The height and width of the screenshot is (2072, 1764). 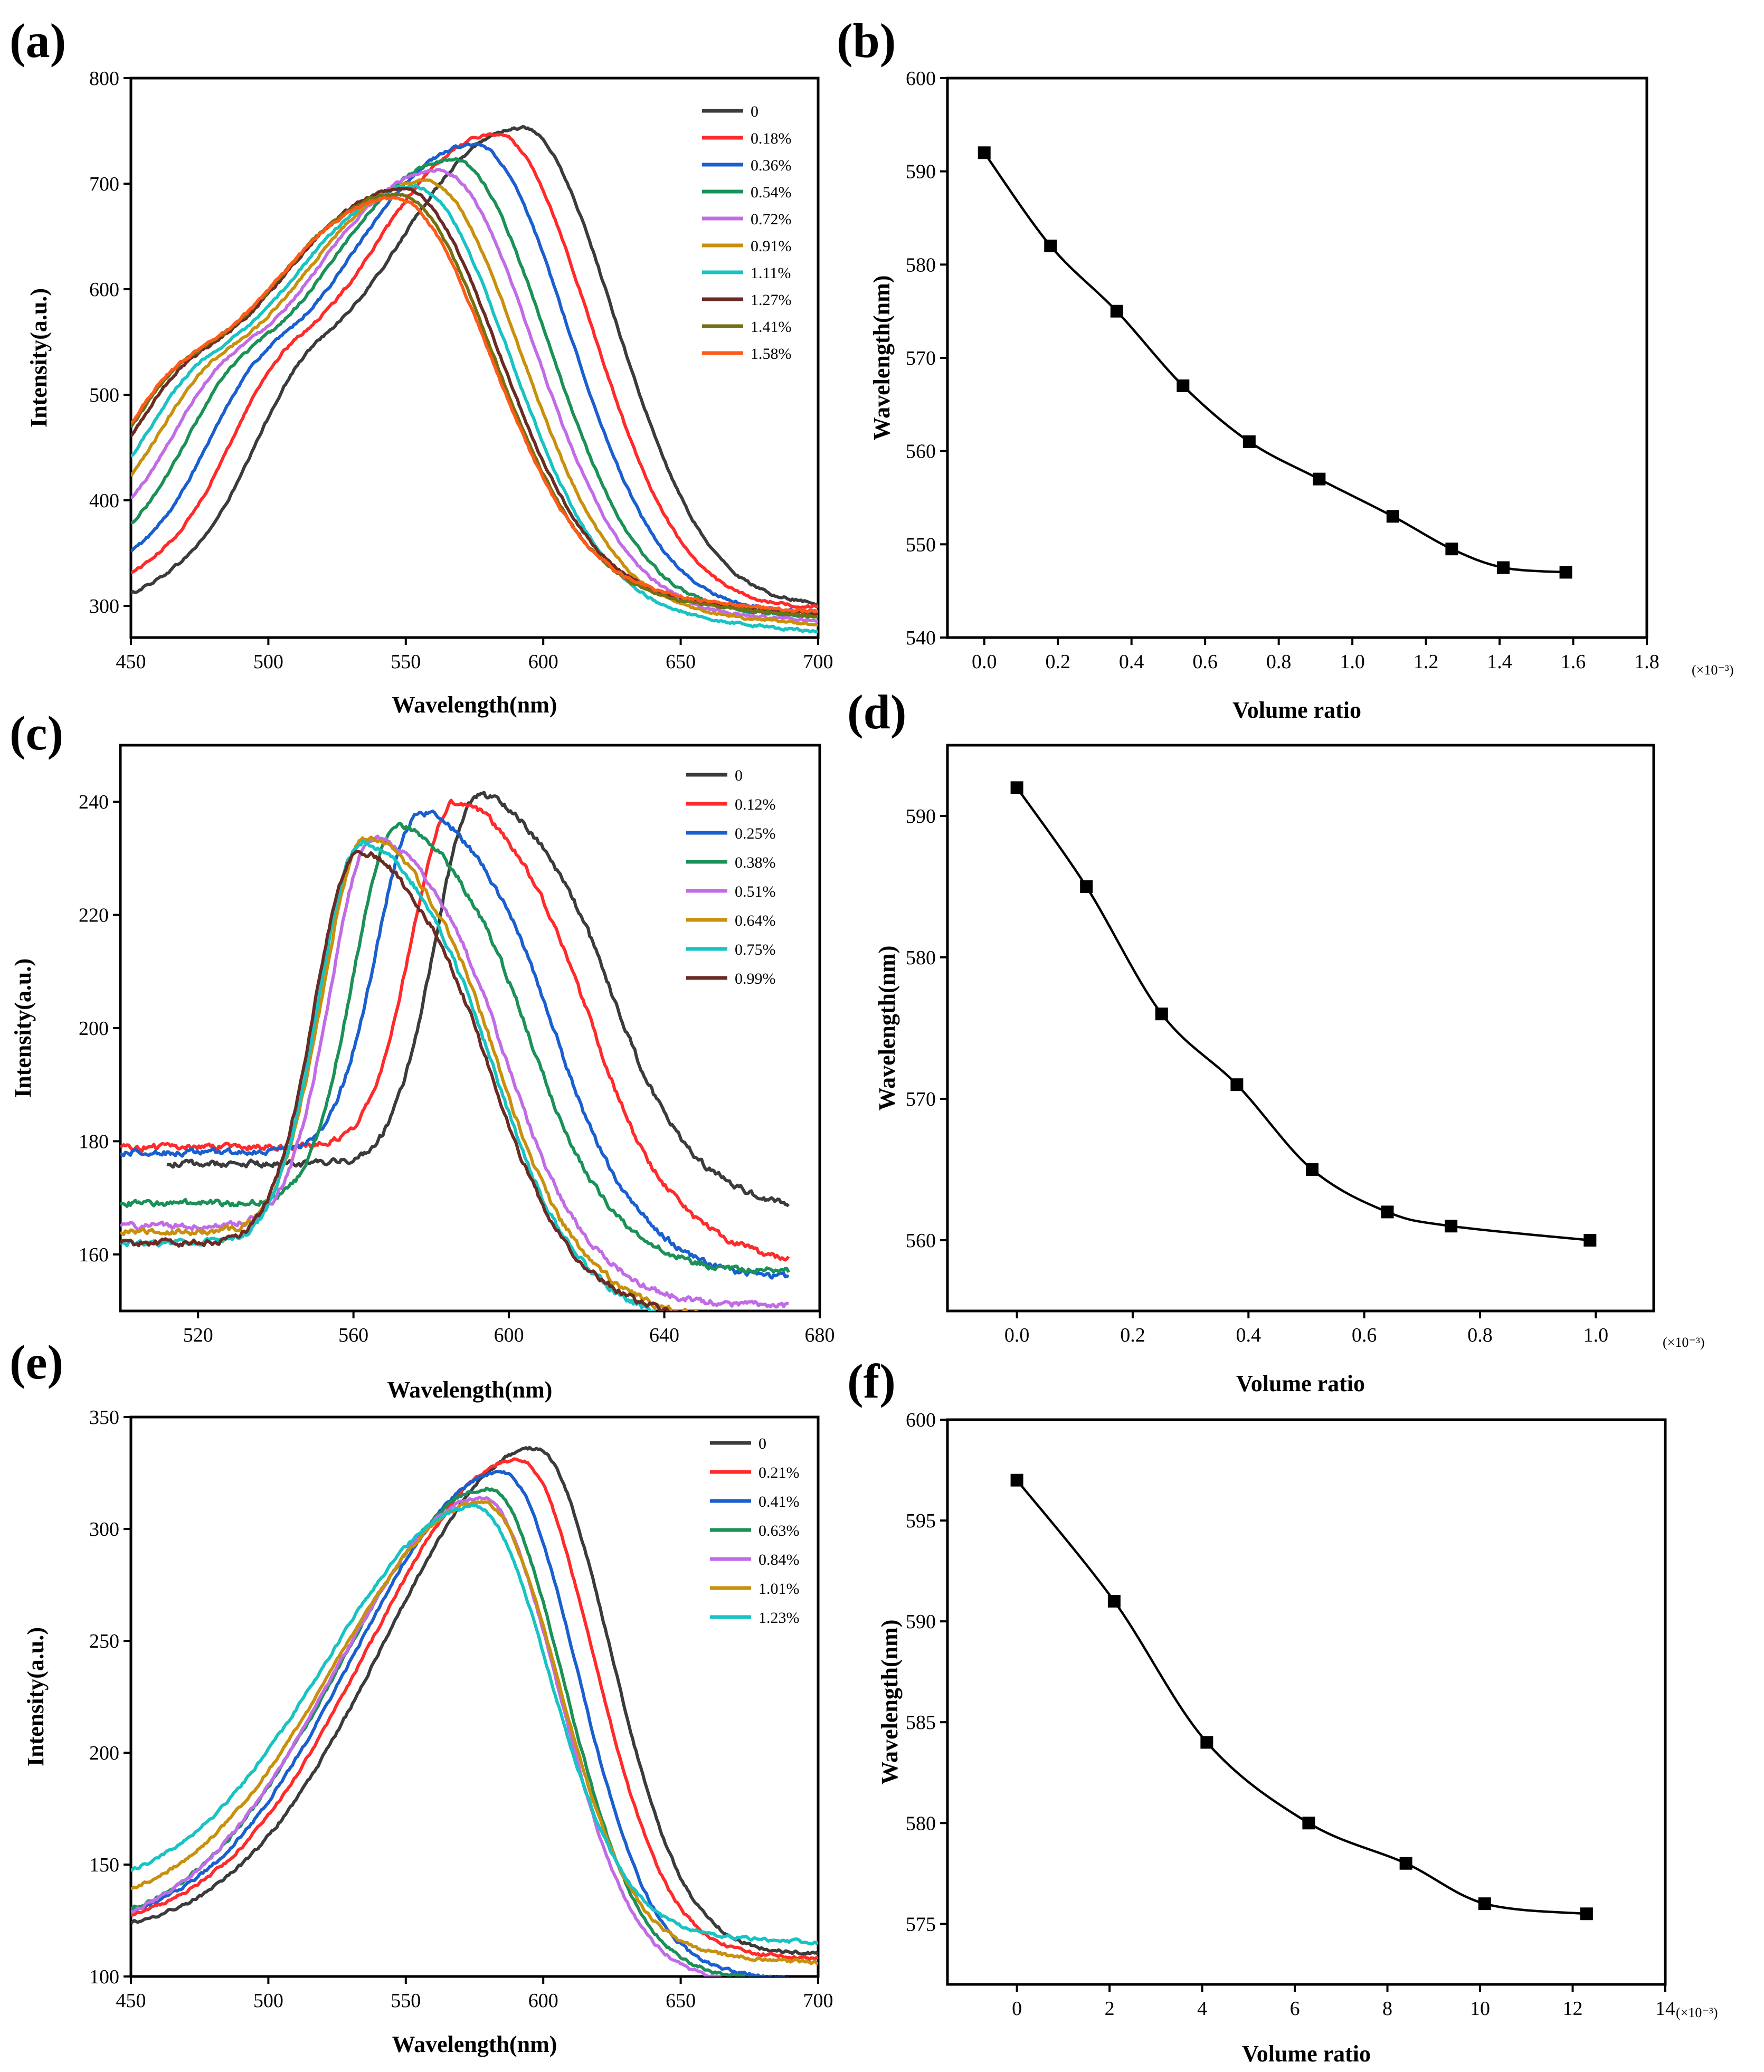 I want to click on y-tick-label: 180, so click(x=94, y=1142).